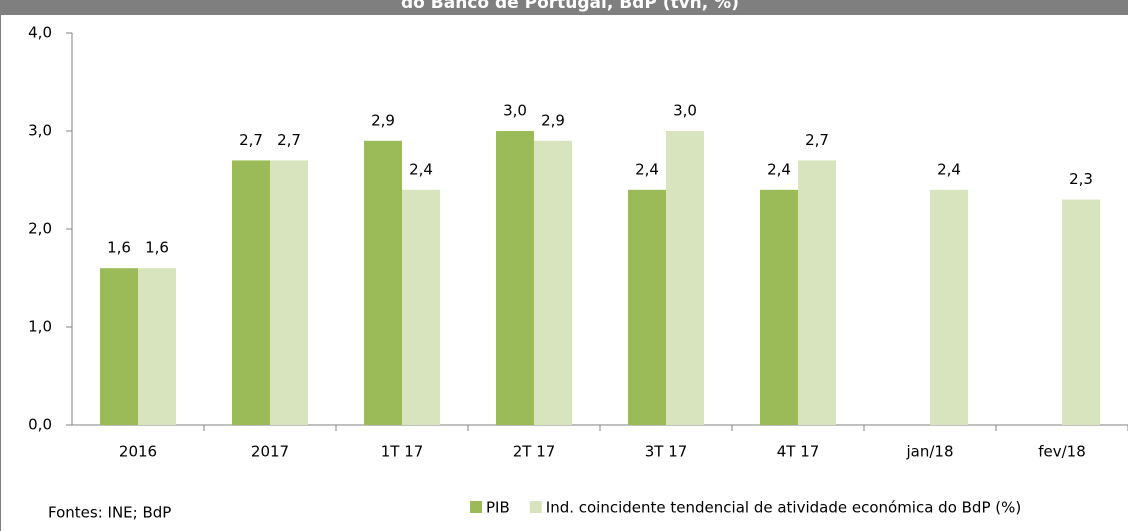 The width and height of the screenshot is (1128, 531). I want to click on y-tick-label: 2,0, so click(40, 229).